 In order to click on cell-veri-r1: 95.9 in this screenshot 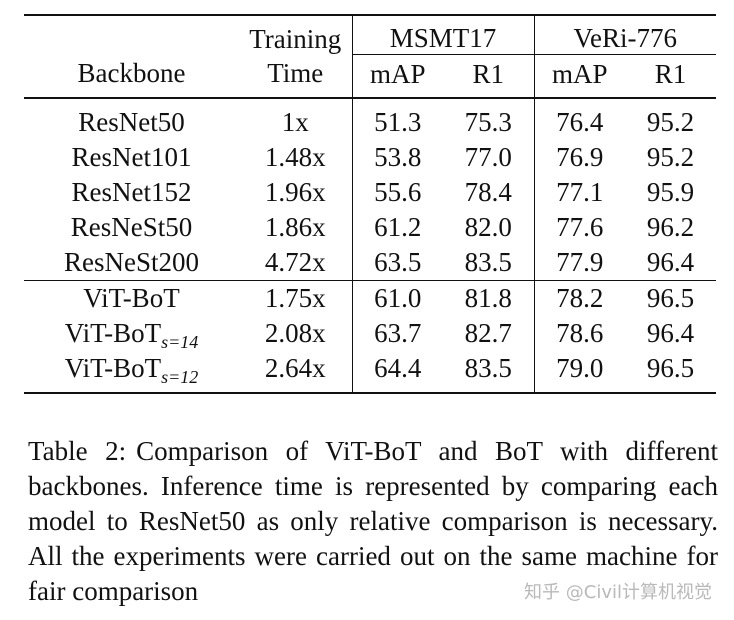, I will do `click(670, 192)`.